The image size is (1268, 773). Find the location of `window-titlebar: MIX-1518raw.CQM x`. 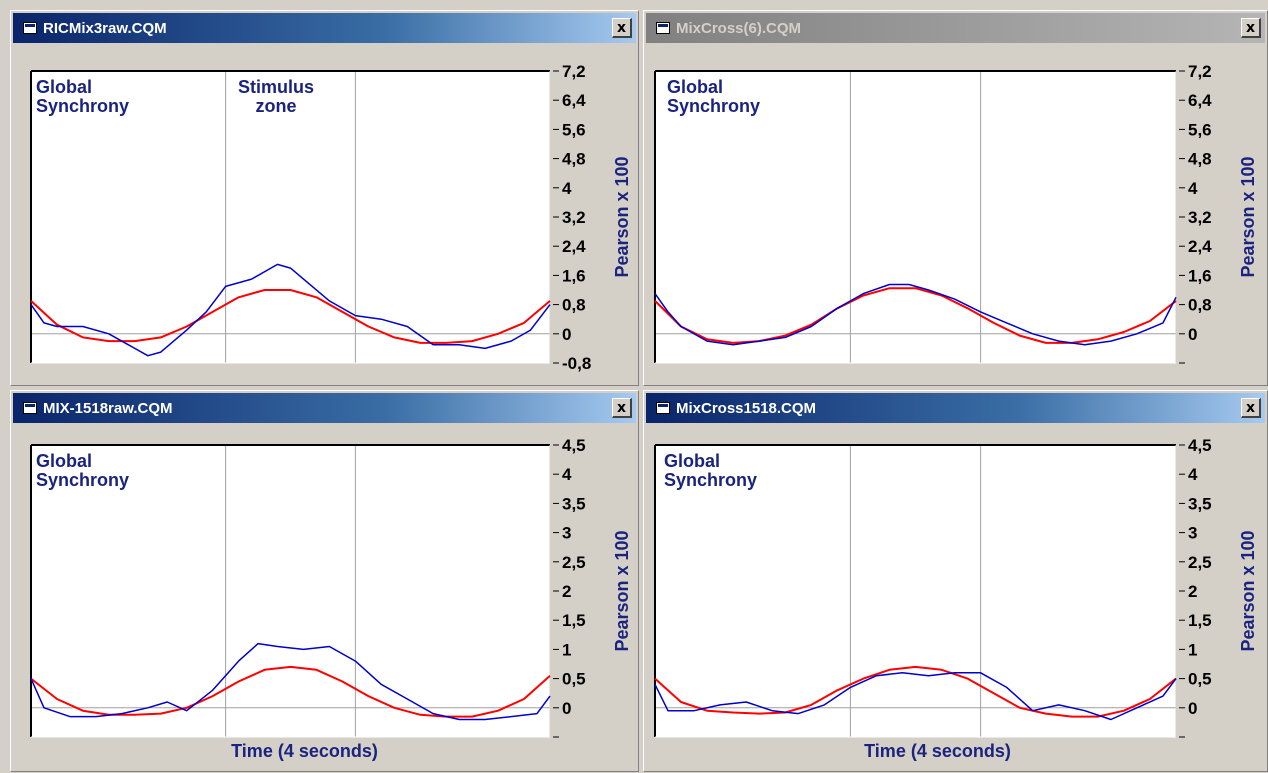

window-titlebar: MIX-1518raw.CQM x is located at coordinates (324, 408).